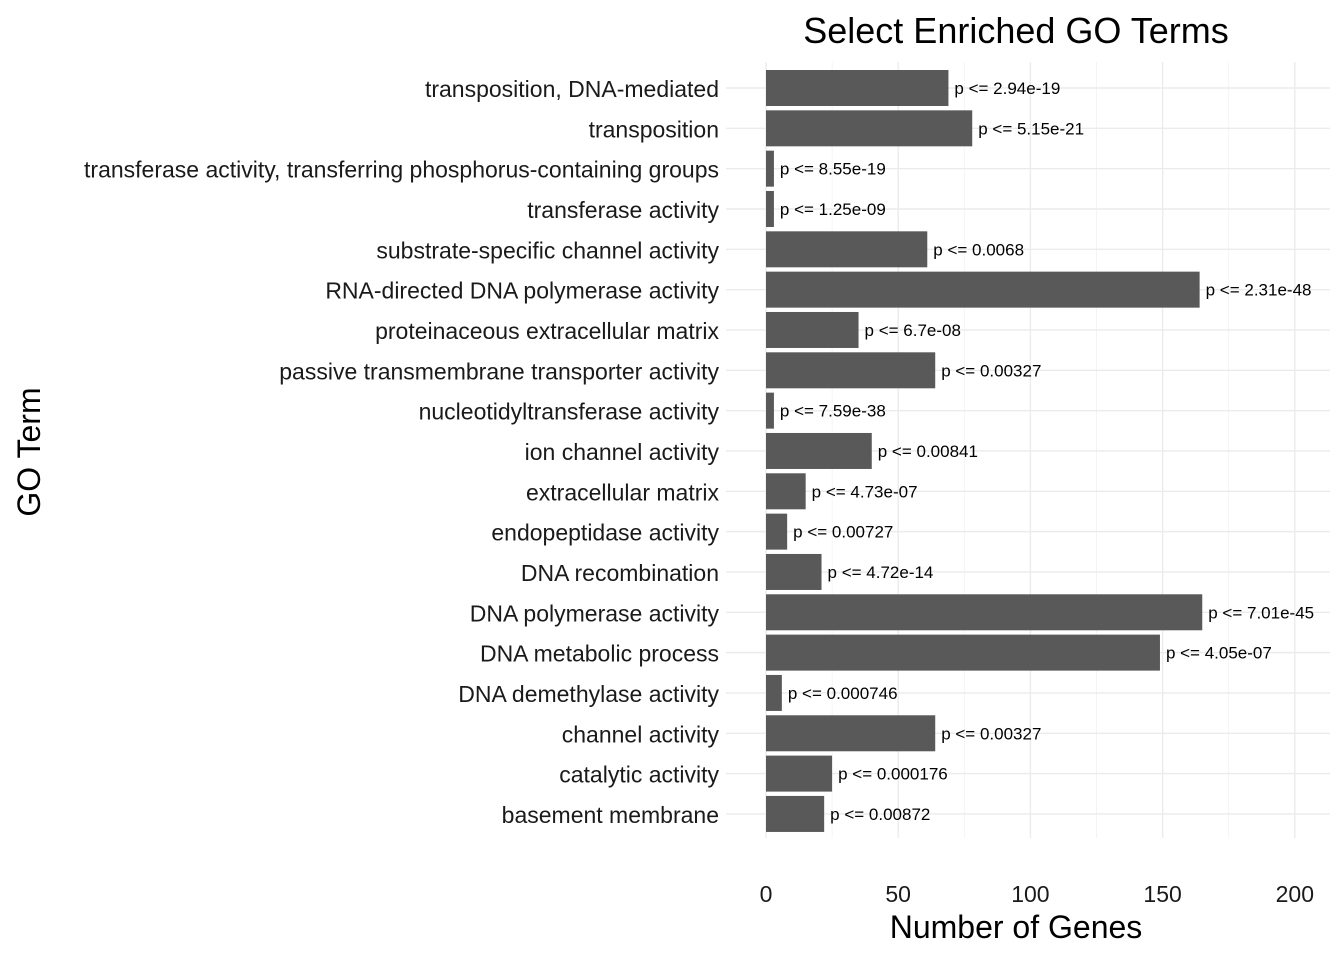 The width and height of the screenshot is (1344, 960). Describe the element at coordinates (588, 694) in the screenshot. I see `category-label: DNA demethylase activity` at that location.